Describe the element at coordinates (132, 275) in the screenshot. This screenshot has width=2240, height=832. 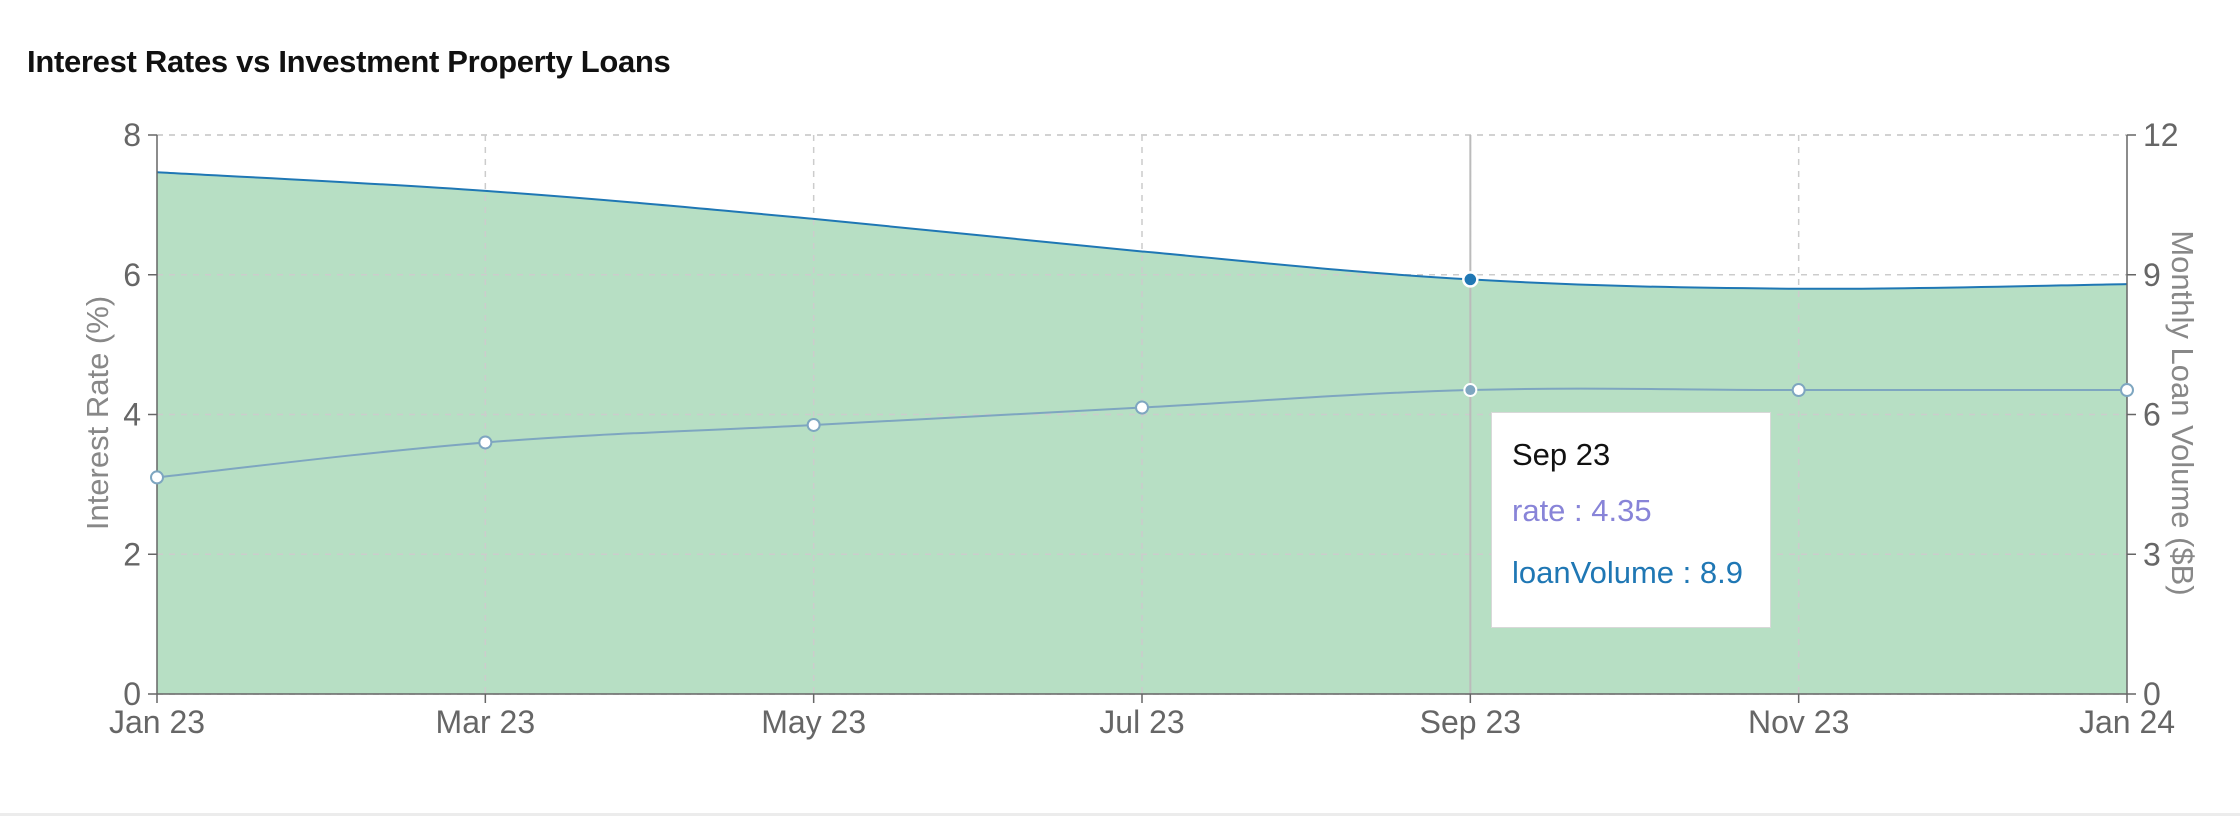
I see `y-tick-label: 6` at that location.